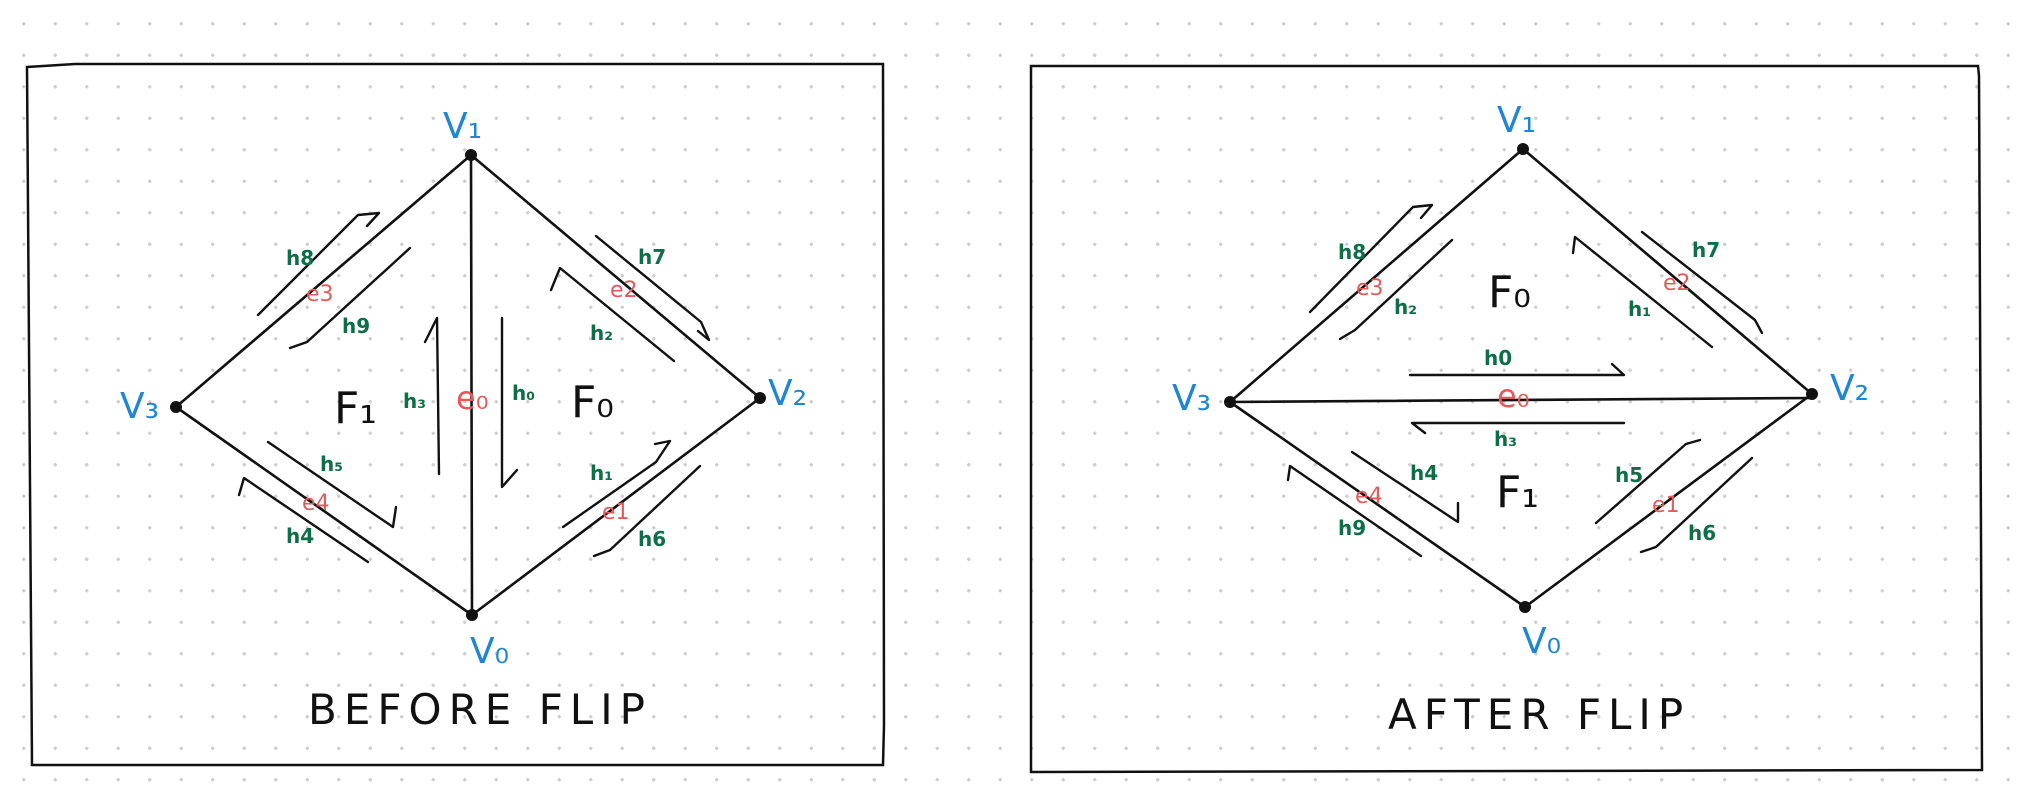 The width and height of the screenshot is (2019, 804). Describe the element at coordinates (1498, 358) in the screenshot. I see `halfedge-h0-label: h0` at that location.